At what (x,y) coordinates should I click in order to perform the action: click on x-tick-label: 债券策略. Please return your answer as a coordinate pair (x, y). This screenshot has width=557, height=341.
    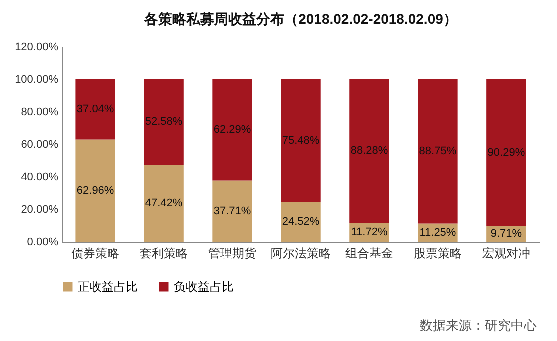
    Looking at the image, I should click on (96, 253).